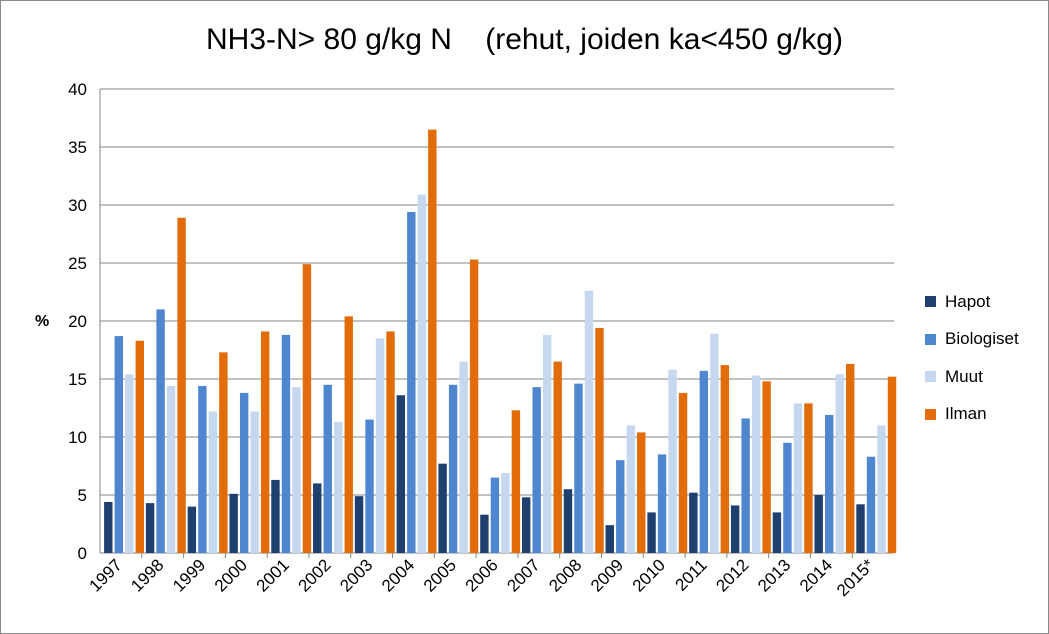 The image size is (1049, 634). I want to click on bar-muut-1998, so click(171, 469).